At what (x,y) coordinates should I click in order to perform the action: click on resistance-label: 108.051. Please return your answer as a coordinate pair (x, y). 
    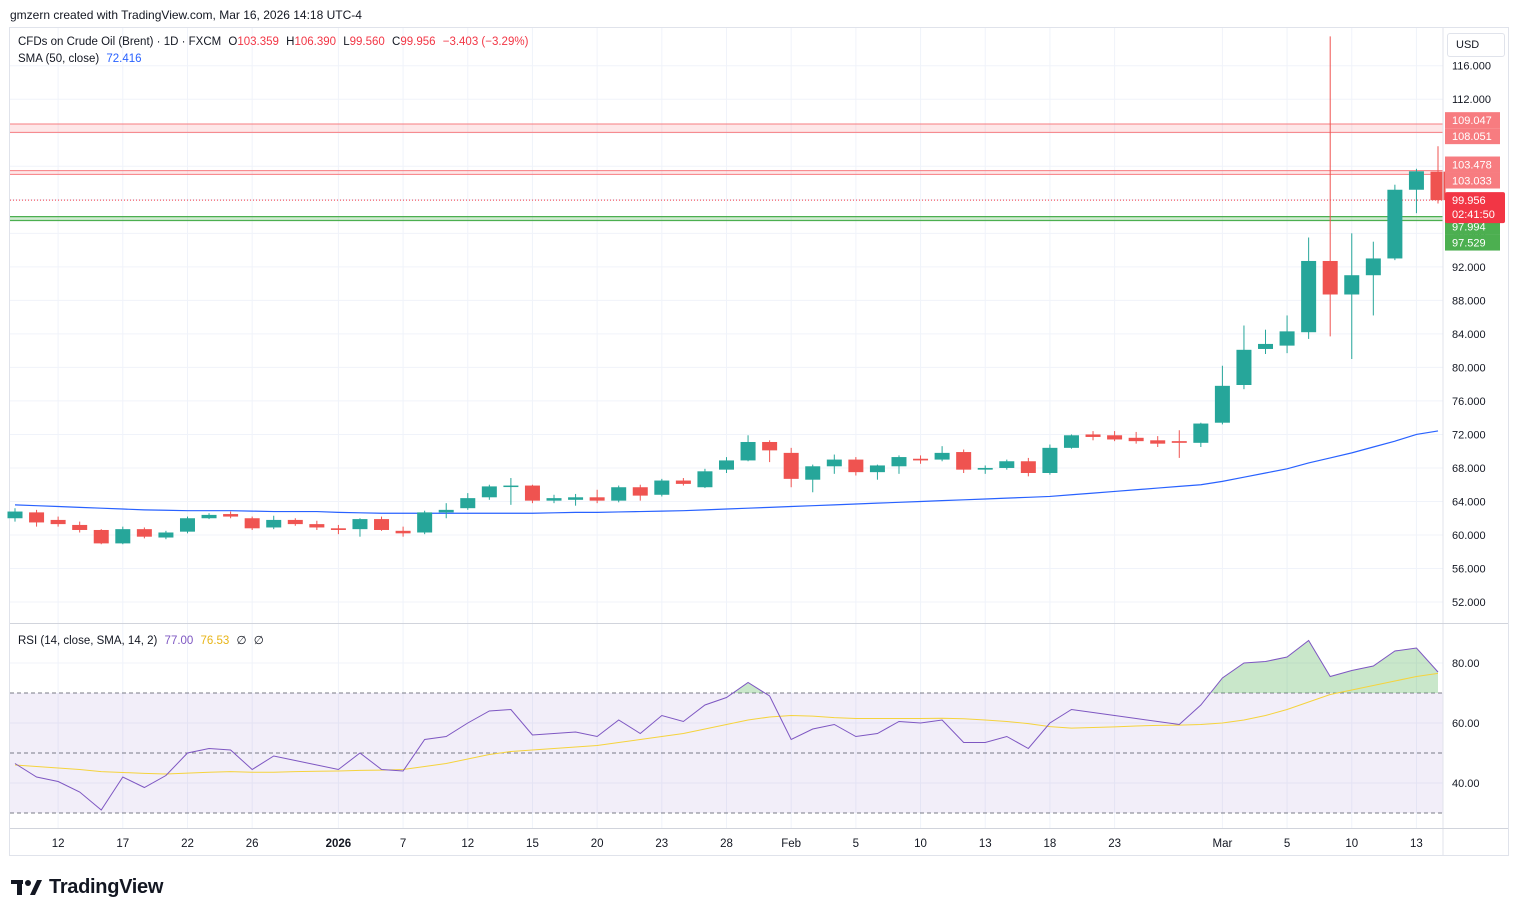
    Looking at the image, I should click on (1472, 137).